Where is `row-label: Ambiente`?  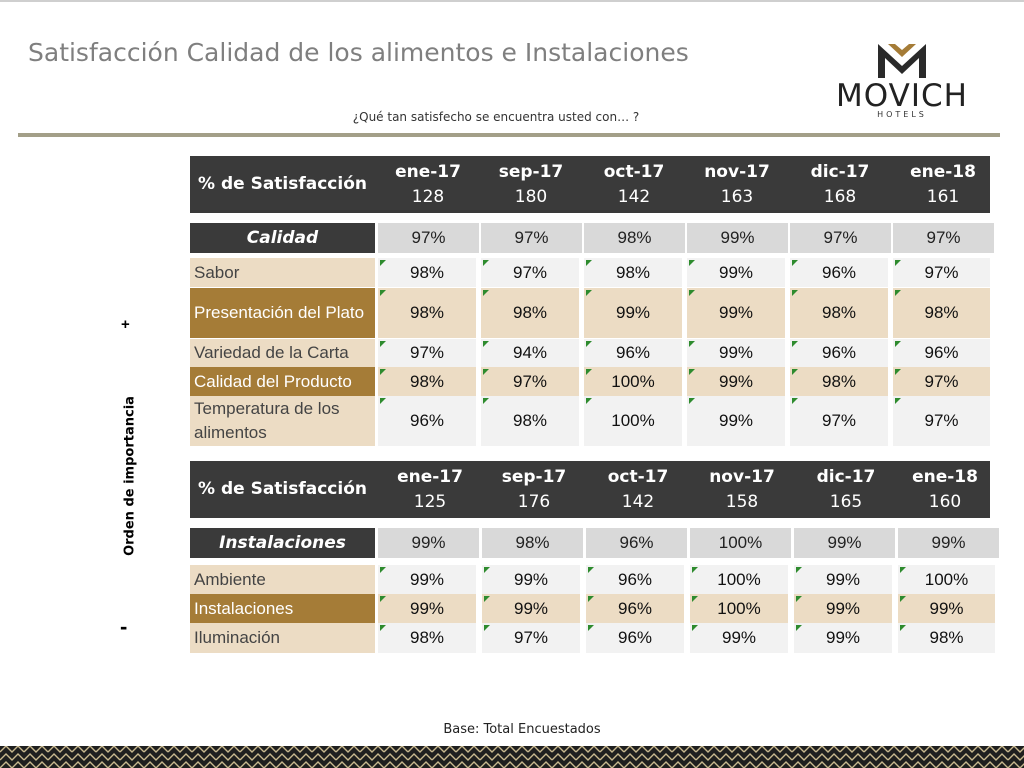
row-label: Ambiente is located at coordinates (282, 579).